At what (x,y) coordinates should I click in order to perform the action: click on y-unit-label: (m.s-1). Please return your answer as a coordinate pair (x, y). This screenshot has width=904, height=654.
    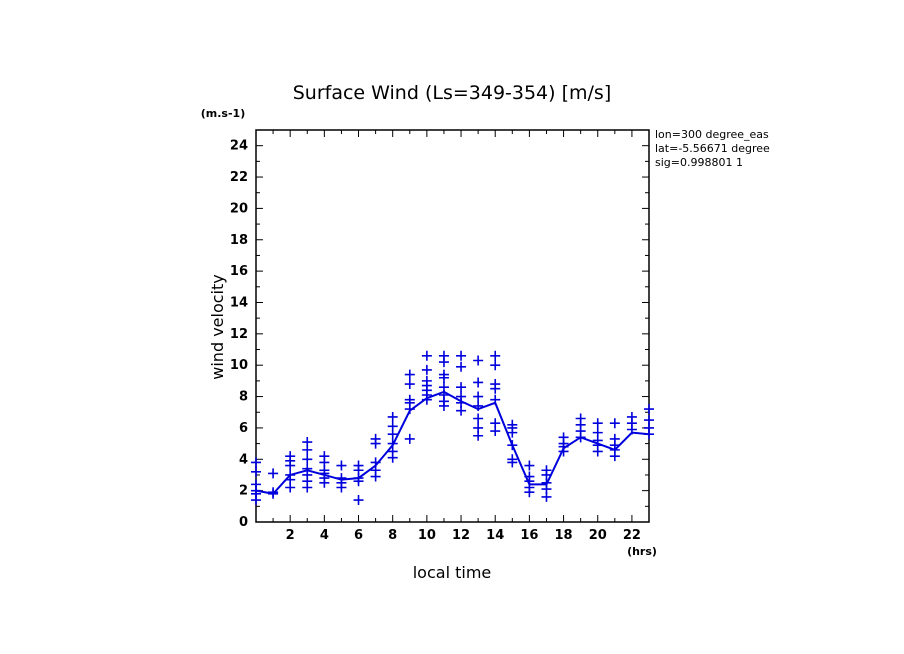
    Looking at the image, I should click on (223, 113).